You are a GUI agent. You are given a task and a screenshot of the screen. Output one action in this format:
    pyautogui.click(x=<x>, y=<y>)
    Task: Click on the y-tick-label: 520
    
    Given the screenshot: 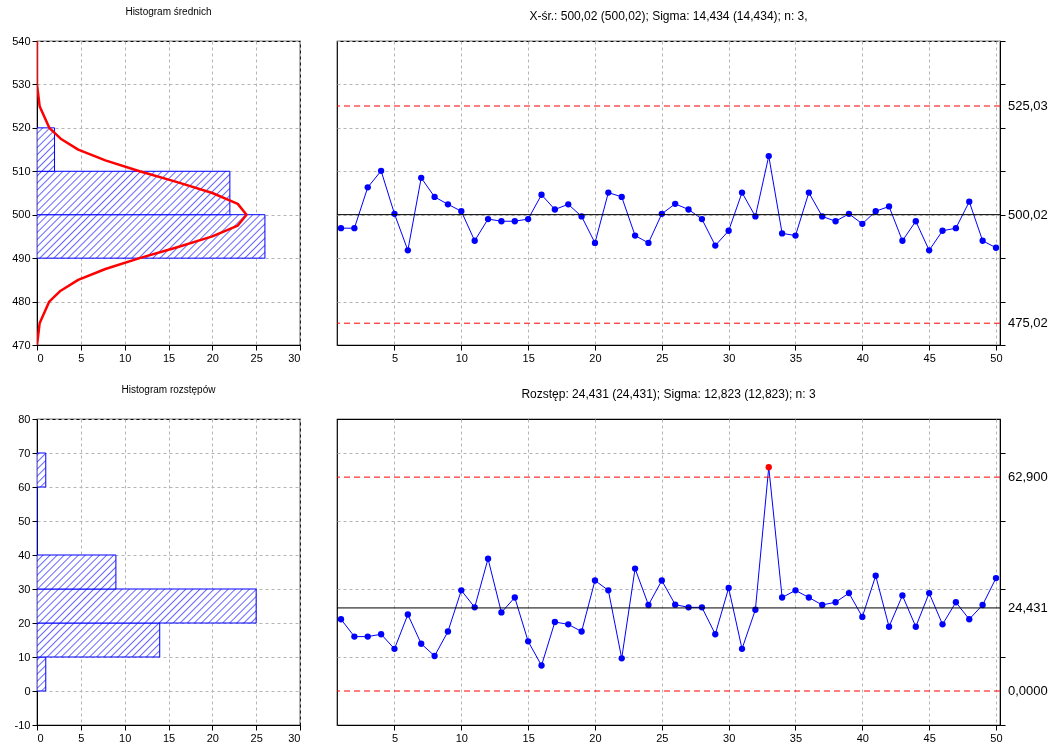 What is the action you would take?
    pyautogui.click(x=21, y=127)
    